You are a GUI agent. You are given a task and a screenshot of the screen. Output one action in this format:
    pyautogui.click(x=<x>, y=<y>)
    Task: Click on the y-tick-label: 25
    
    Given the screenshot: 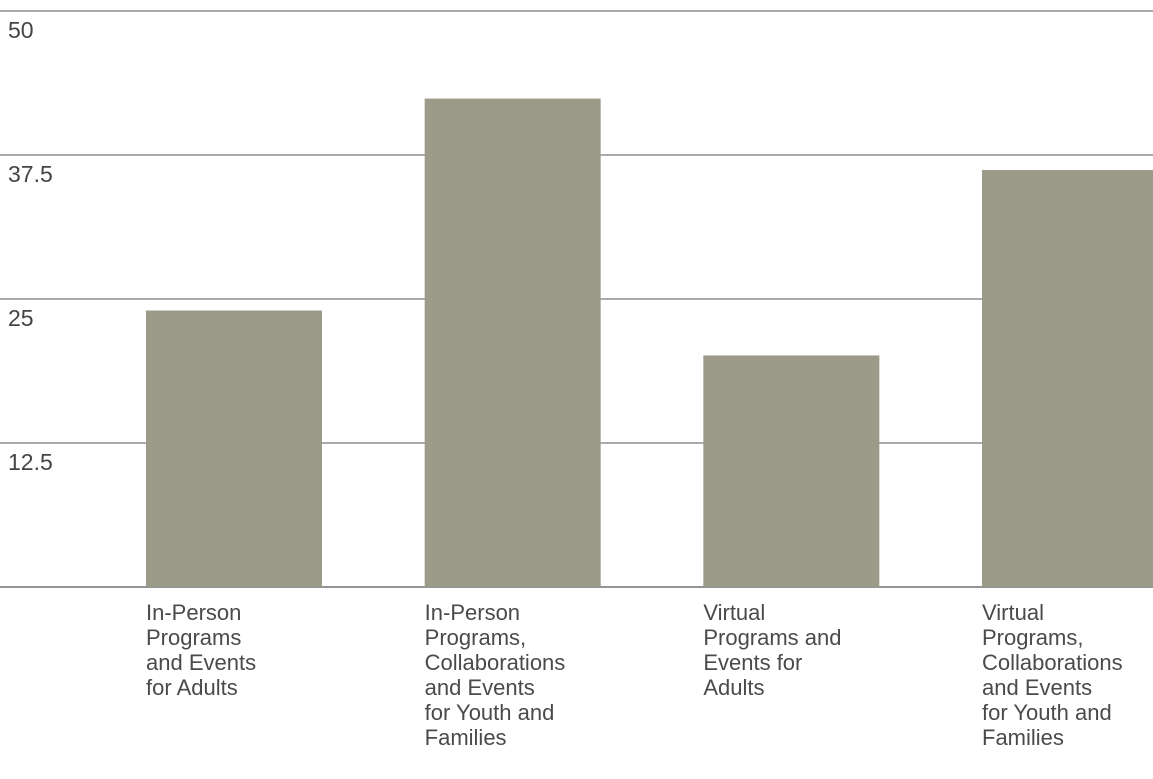 What is the action you would take?
    pyautogui.click(x=21, y=318)
    